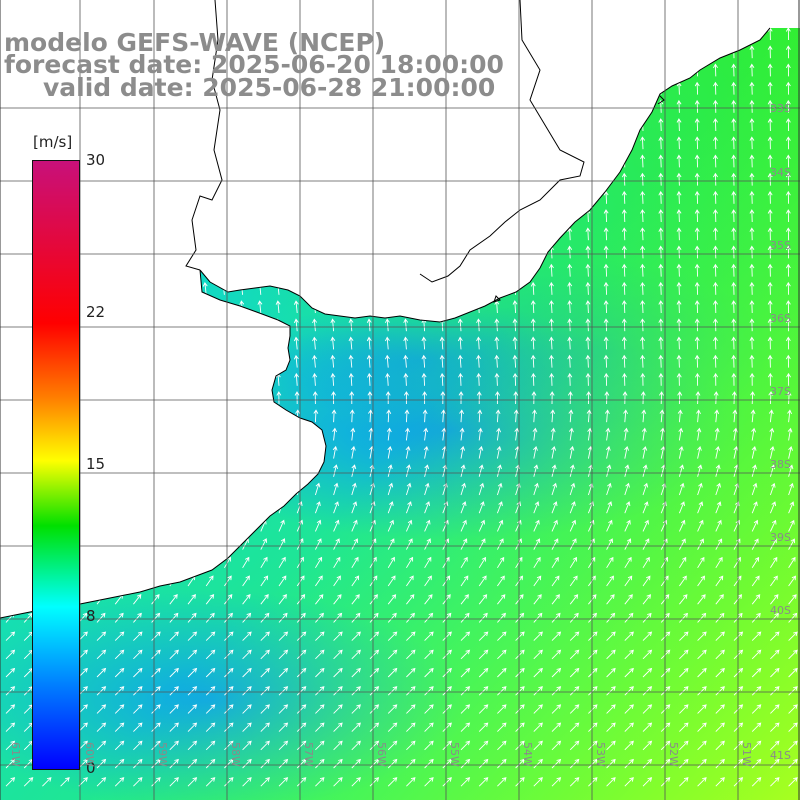 Image resolution: width=800 pixels, height=800 pixels. What do you see at coordinates (780, 391) in the screenshot?
I see `lat-label-37s: 37S` at bounding box center [780, 391].